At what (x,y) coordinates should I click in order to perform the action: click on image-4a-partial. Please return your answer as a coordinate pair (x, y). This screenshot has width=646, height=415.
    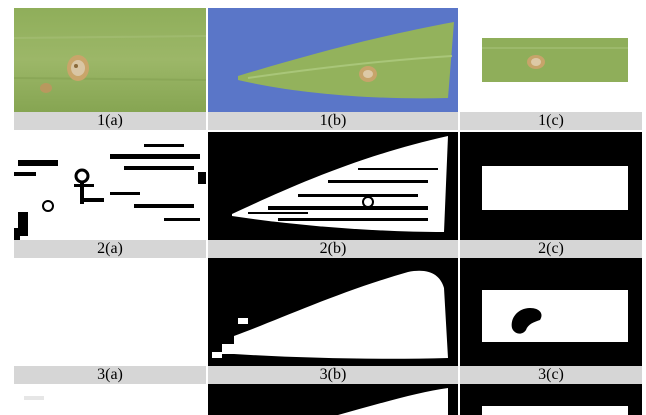
    Looking at the image, I should click on (110, 399).